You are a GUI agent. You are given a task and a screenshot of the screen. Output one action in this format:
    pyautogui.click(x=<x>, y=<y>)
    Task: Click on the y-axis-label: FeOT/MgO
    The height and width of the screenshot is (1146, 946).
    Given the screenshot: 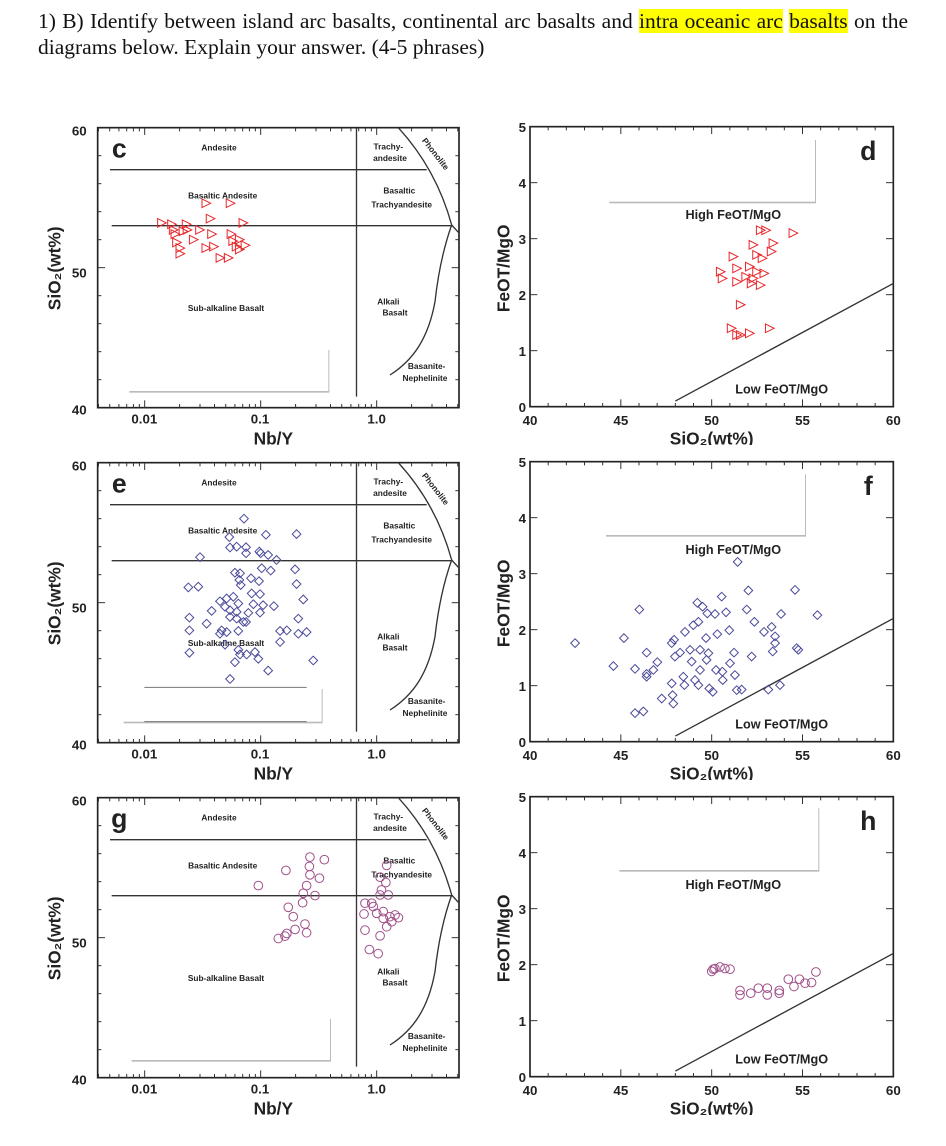 What is the action you would take?
    pyautogui.click(x=503, y=939)
    